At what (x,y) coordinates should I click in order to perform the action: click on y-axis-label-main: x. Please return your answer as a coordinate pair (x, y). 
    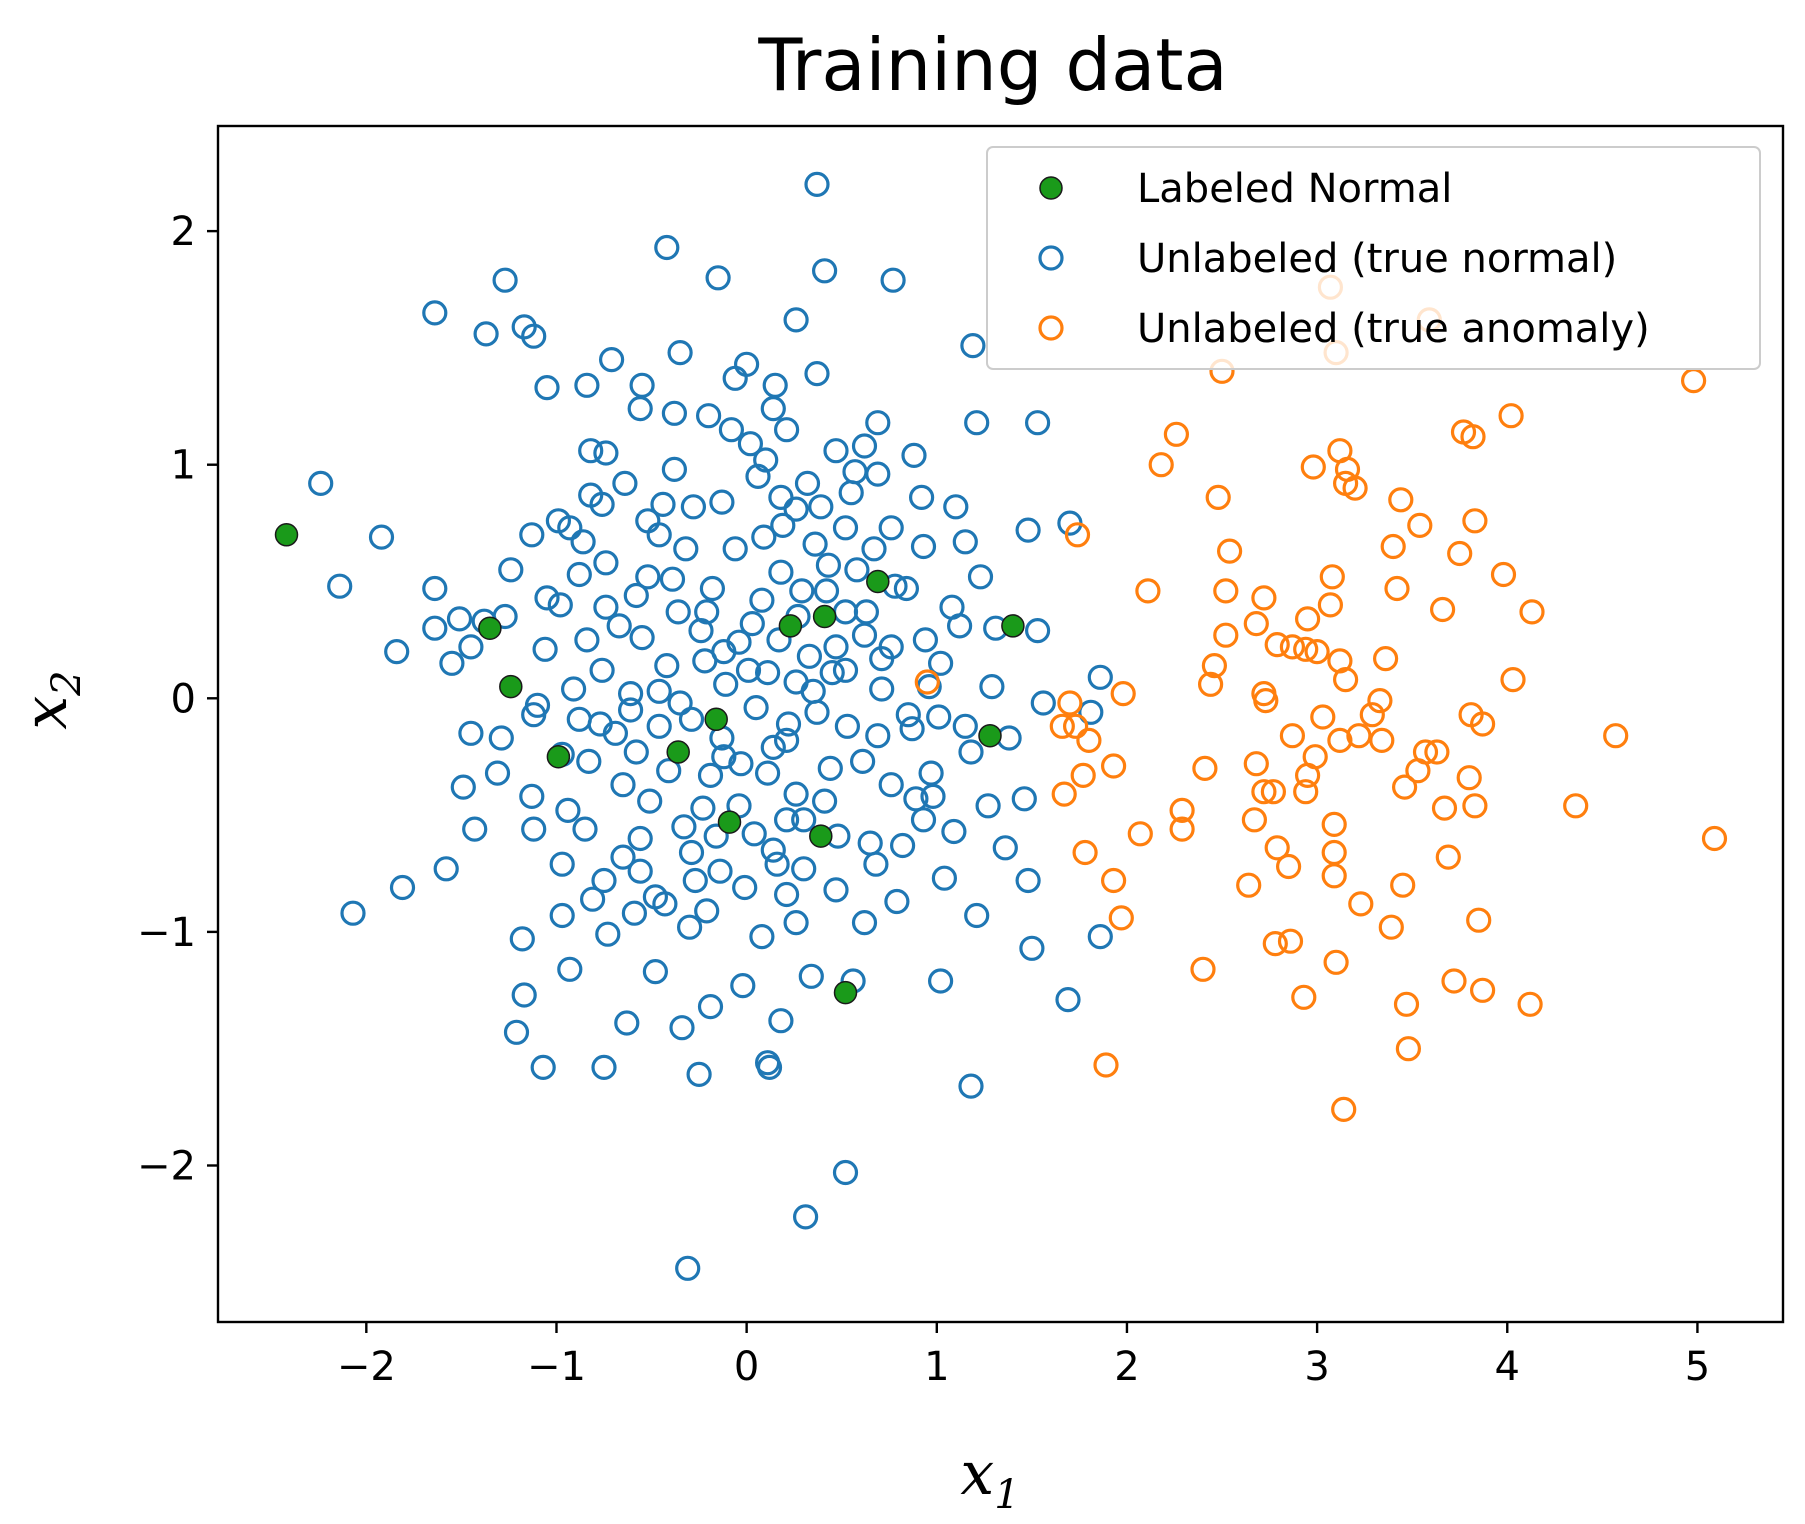
    Looking at the image, I should click on (46, 713).